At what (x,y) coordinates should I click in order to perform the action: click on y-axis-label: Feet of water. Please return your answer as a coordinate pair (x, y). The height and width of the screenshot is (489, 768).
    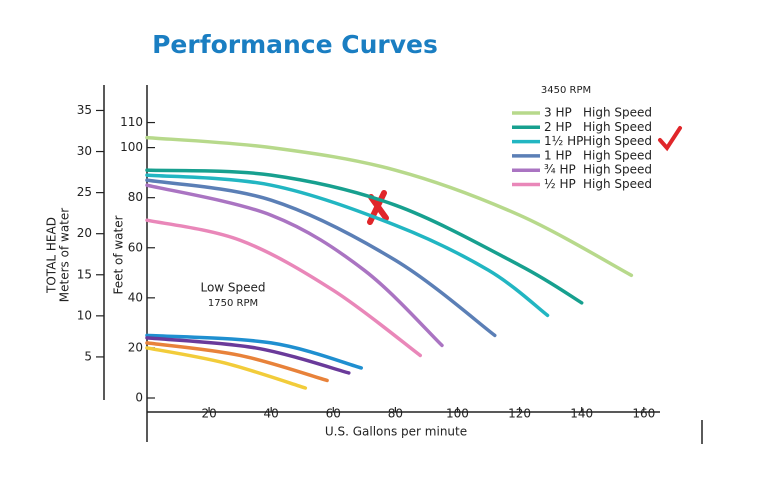
    Looking at the image, I should click on (119, 254).